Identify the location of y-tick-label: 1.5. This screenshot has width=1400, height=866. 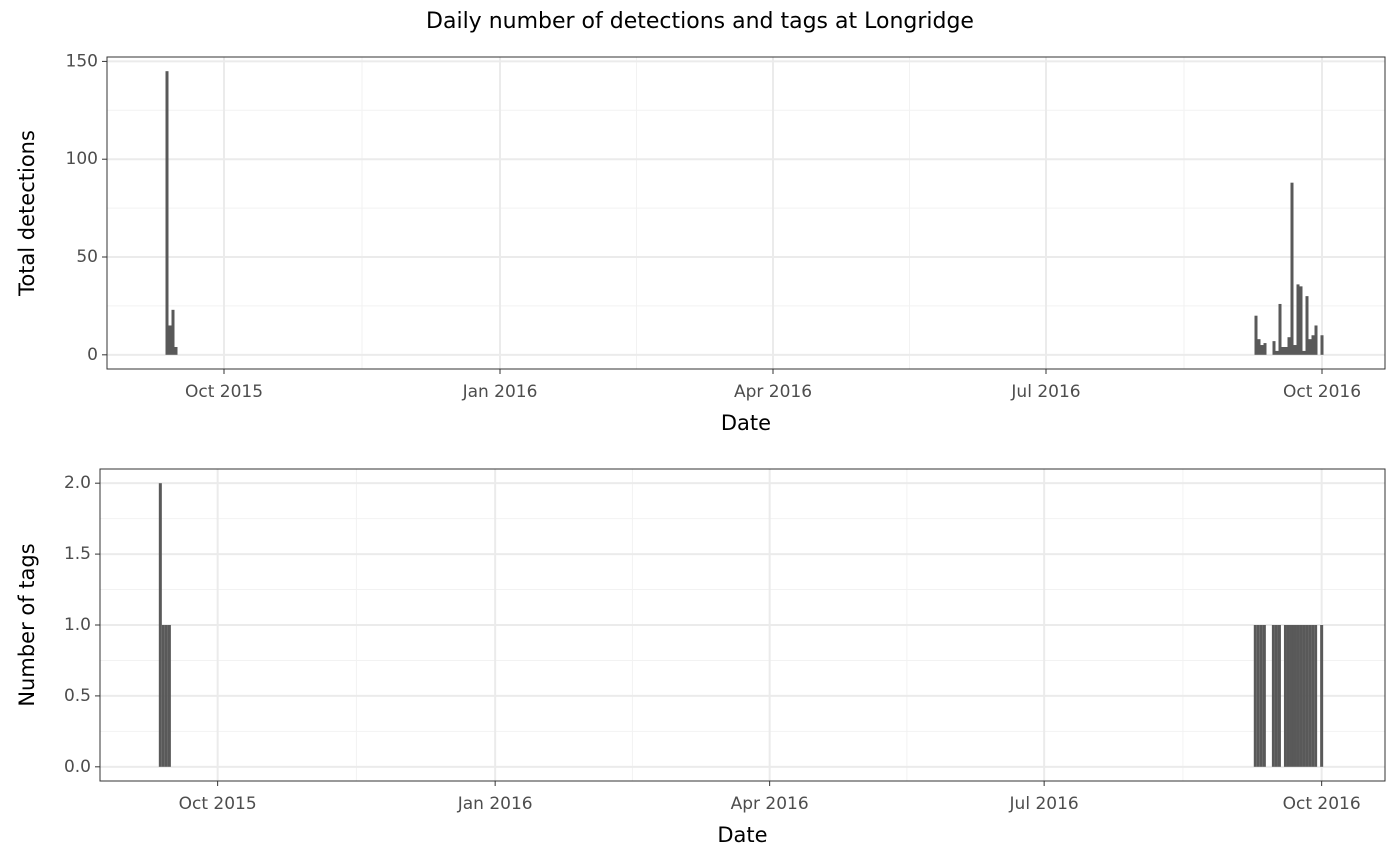
(77, 554).